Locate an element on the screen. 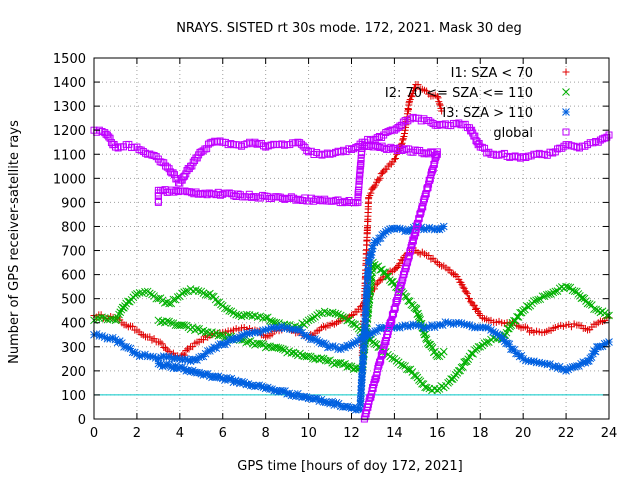 The image size is (640, 480). y-tick-label: 400 is located at coordinates (73, 324).